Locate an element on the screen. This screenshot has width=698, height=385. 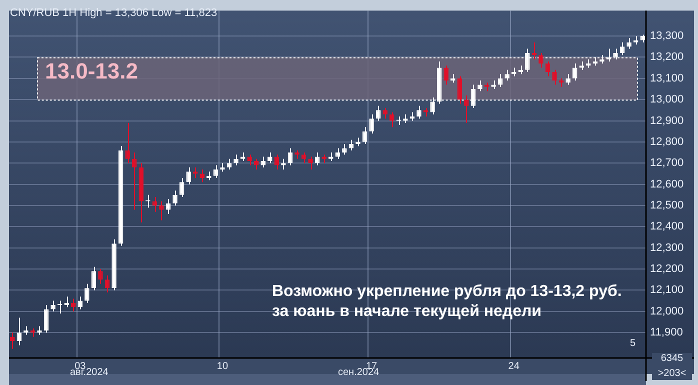
band-label: 13.0-13.2 is located at coordinates (91, 71).